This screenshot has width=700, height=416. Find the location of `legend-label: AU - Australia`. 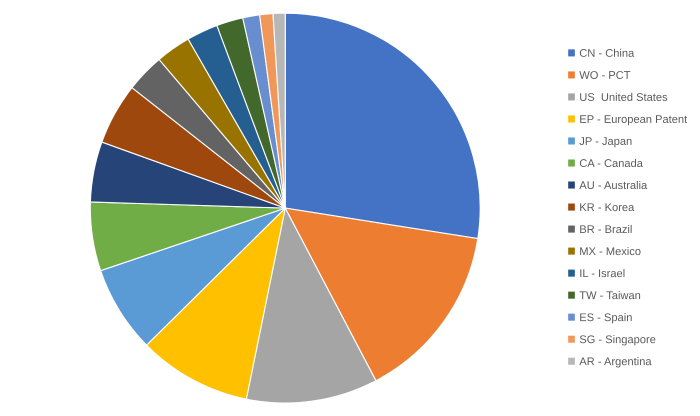

legend-label: AU - Australia is located at coordinates (613, 185).